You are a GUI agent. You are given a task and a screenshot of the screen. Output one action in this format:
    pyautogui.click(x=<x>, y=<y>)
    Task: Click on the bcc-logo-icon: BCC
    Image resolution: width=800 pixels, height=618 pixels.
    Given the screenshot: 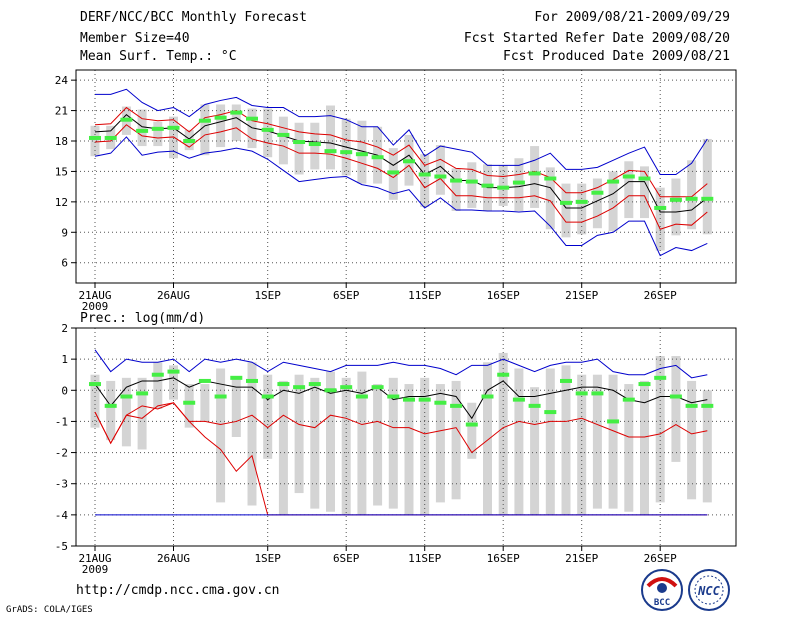 What is the action you would take?
    pyautogui.click(x=662, y=590)
    